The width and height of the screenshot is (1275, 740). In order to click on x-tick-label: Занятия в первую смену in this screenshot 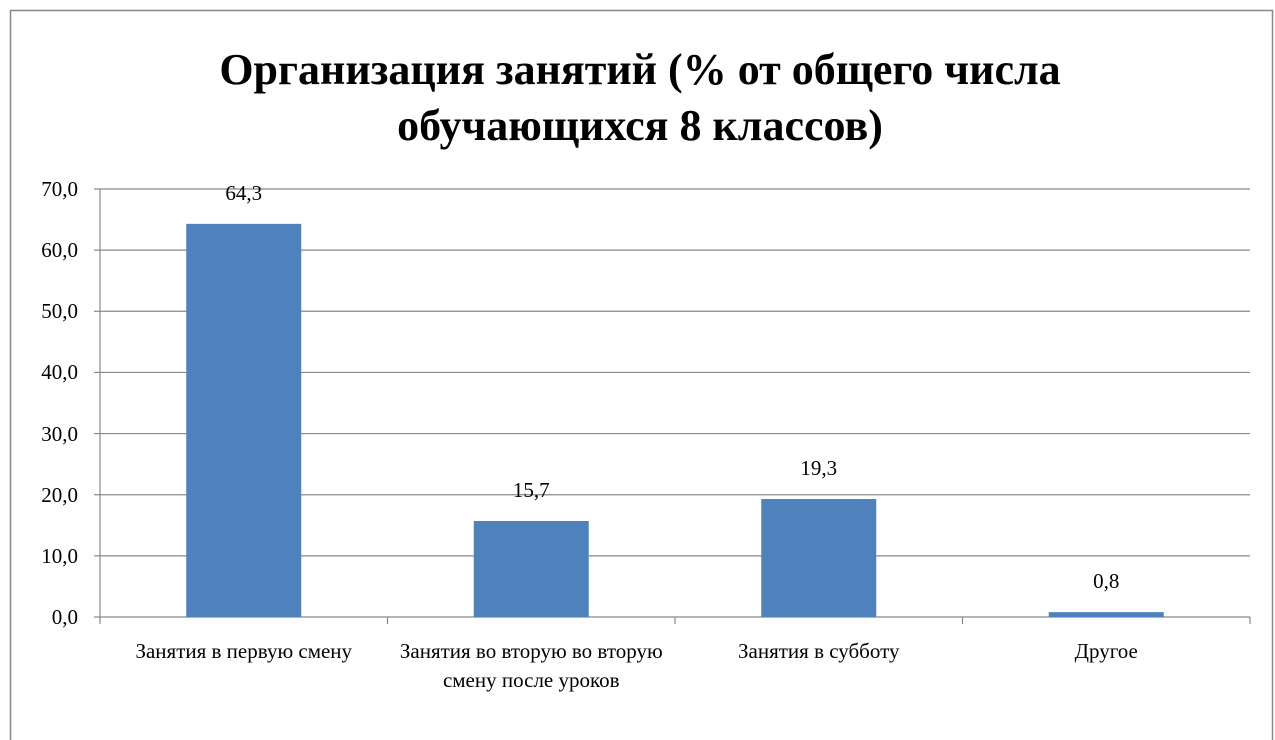, I will do `click(244, 651)`.